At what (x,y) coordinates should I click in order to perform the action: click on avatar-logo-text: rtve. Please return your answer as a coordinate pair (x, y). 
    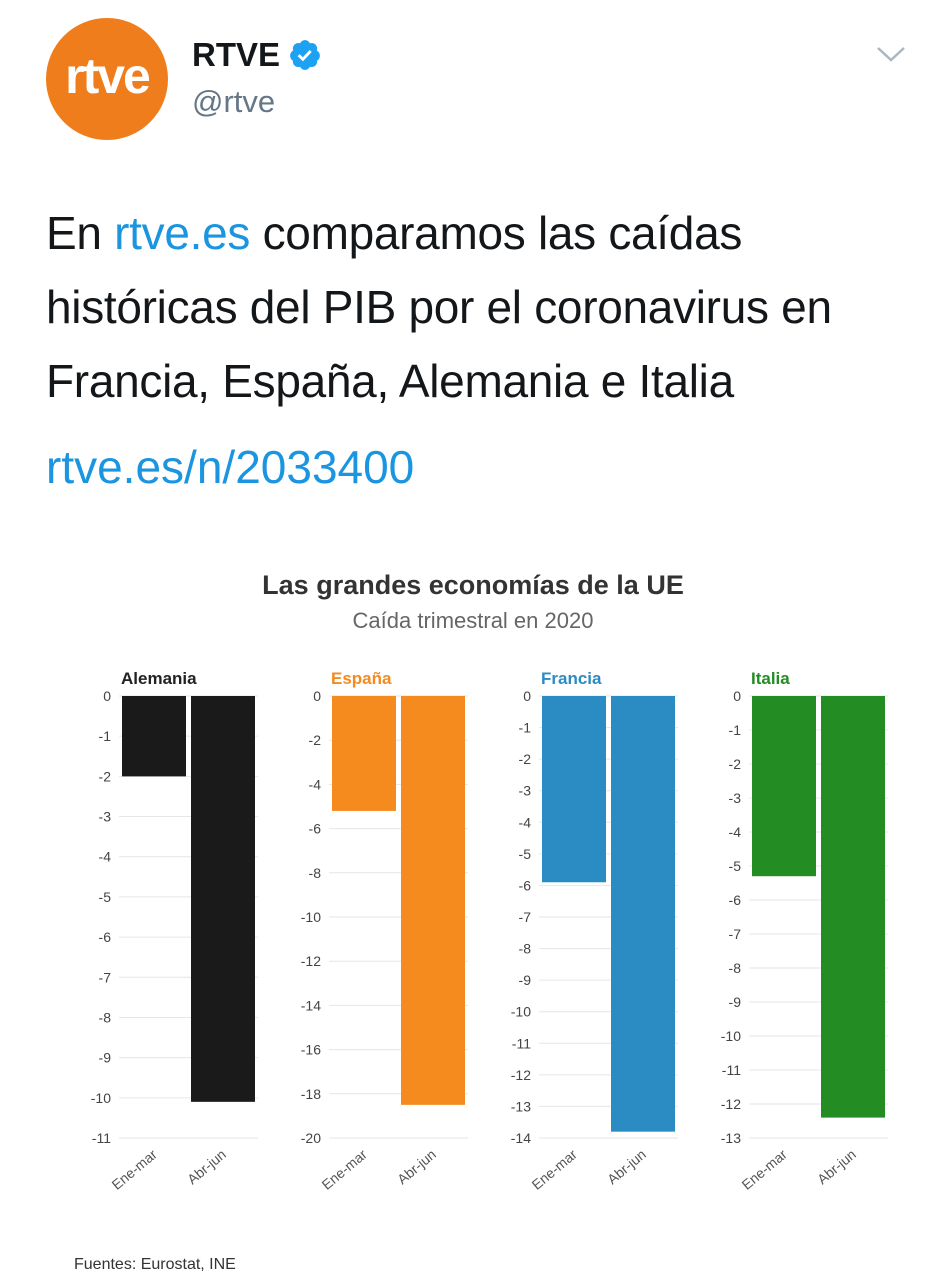
    Looking at the image, I should click on (108, 76).